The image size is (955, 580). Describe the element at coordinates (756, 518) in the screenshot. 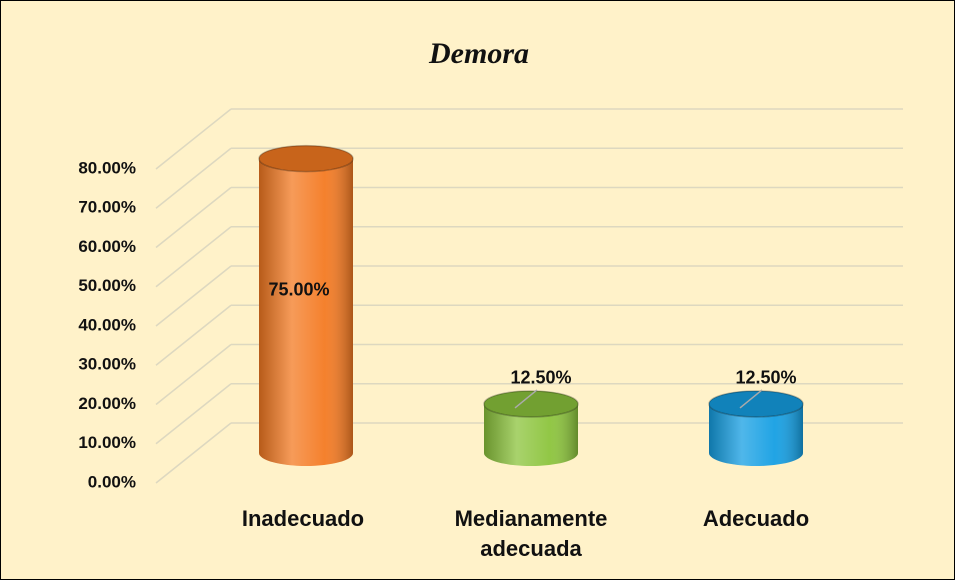

I see `x-tick-label: Adecuado` at that location.